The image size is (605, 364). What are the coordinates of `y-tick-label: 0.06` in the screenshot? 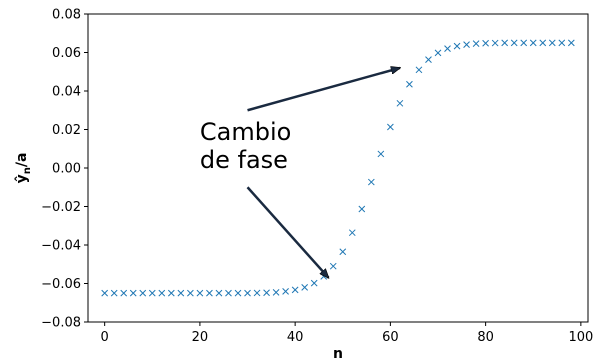 It's located at (66, 53).